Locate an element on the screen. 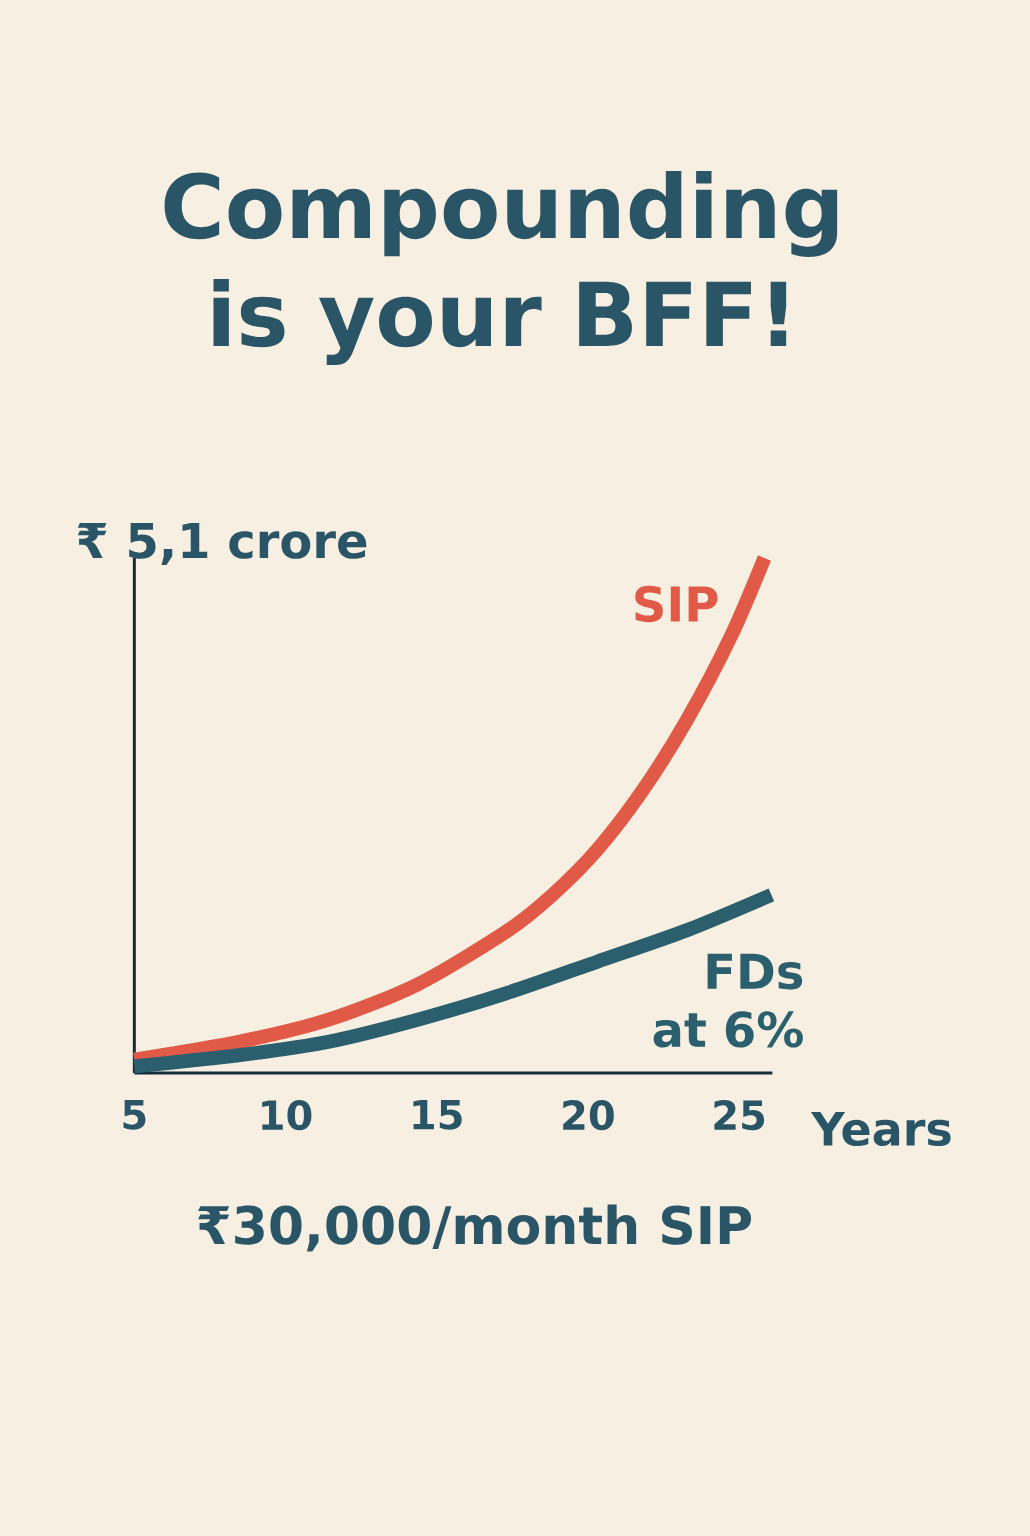  x-tick-label: 15 is located at coordinates (437, 1115).